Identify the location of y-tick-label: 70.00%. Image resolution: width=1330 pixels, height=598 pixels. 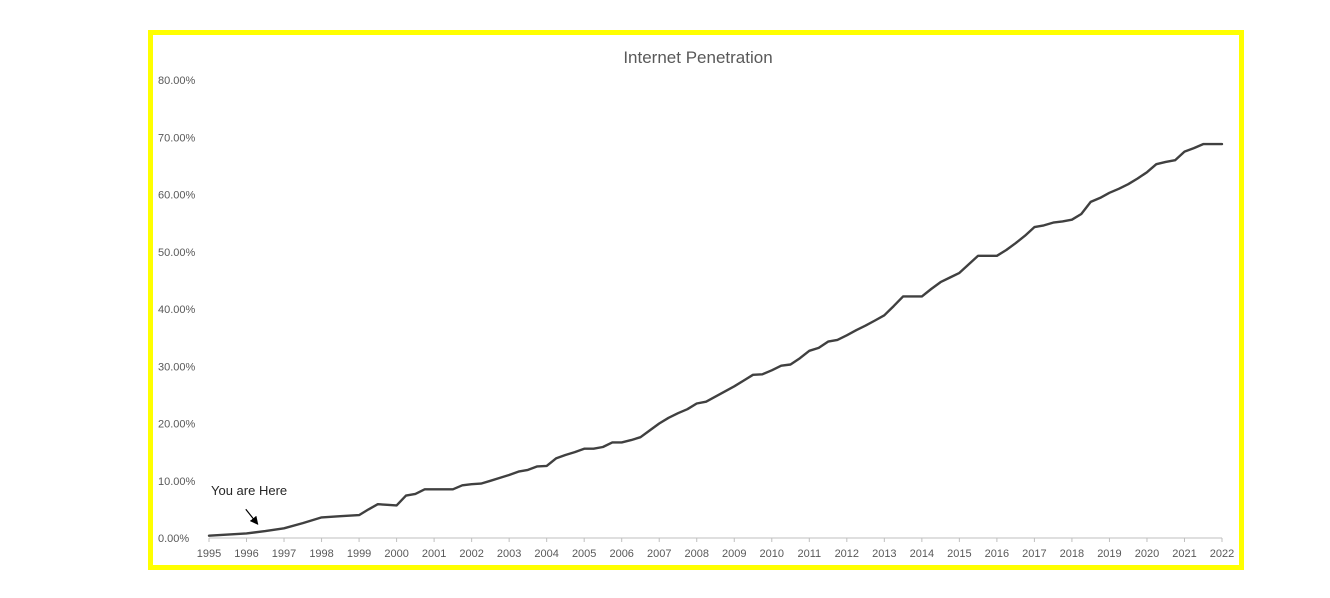
(177, 138).